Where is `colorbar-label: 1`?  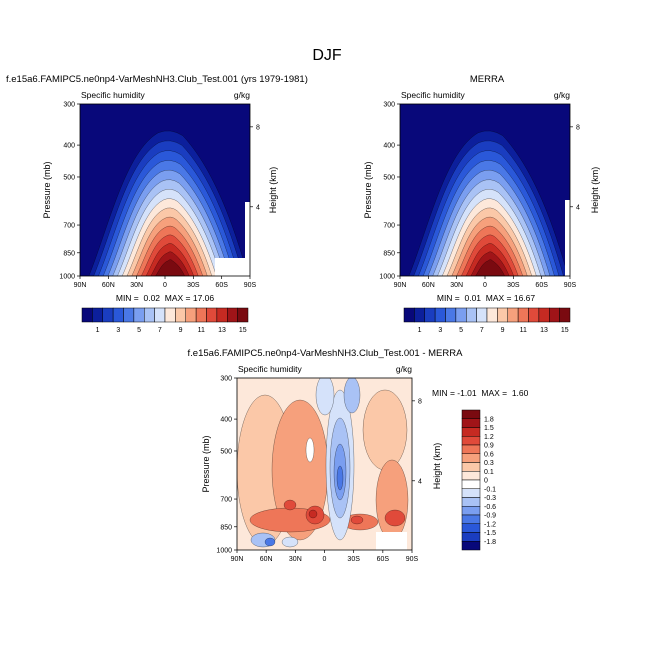 colorbar-label: 1 is located at coordinates (98, 330).